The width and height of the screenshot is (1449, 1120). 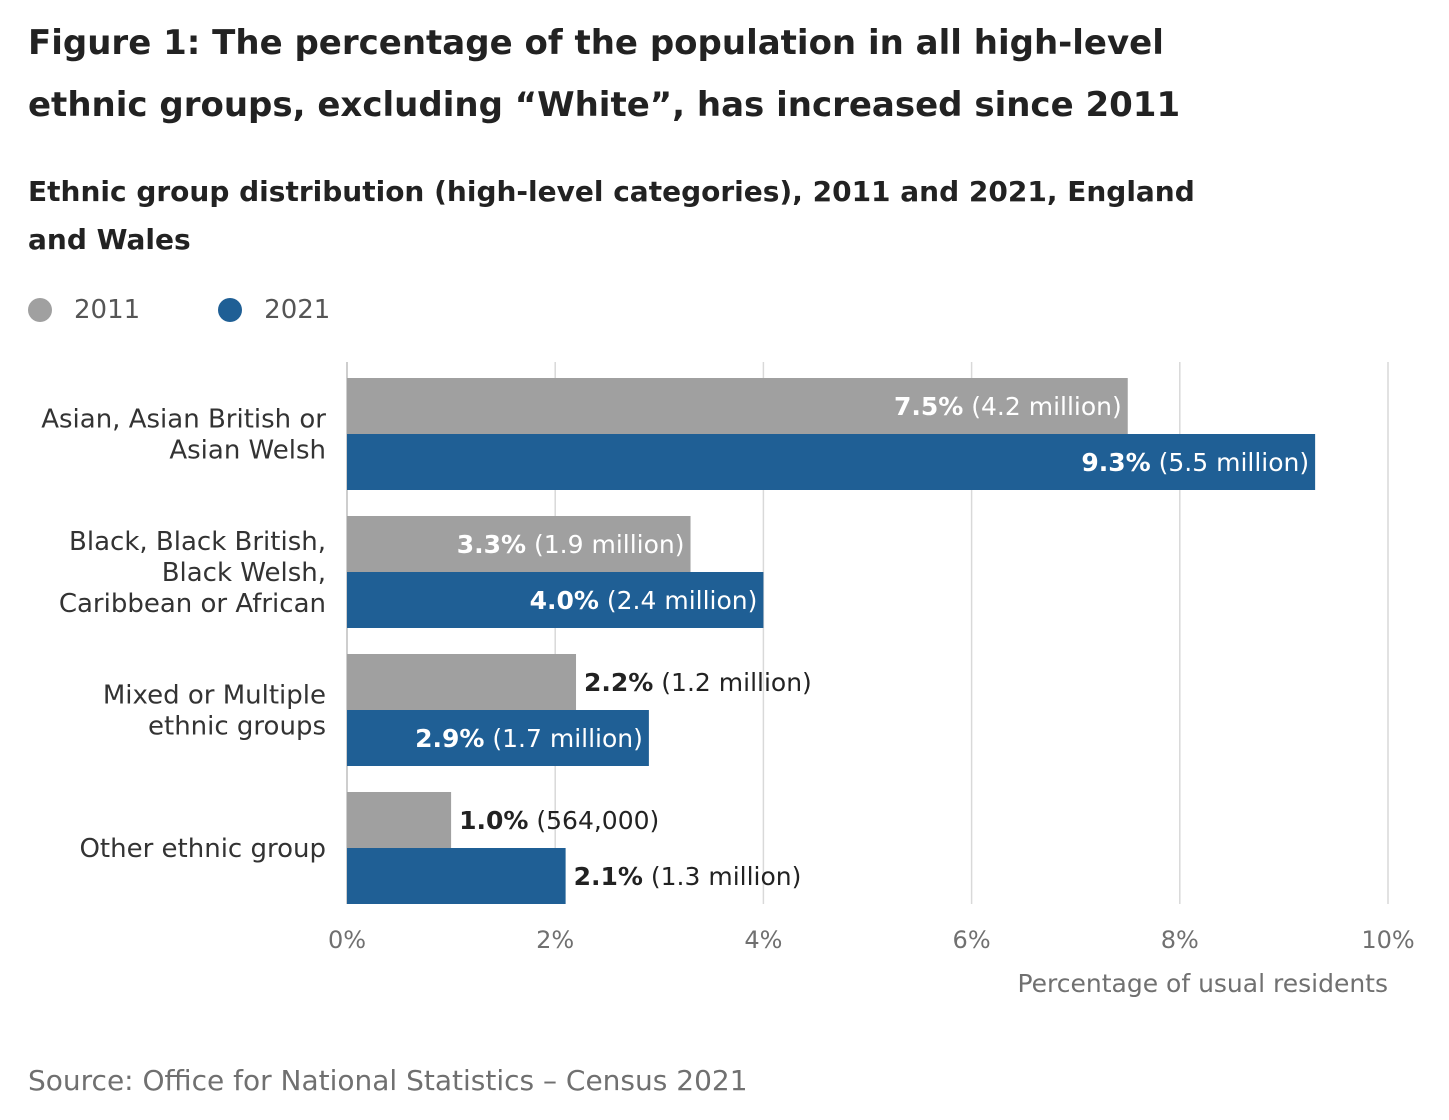 What do you see at coordinates (40, 310) in the screenshot?
I see `legend-dot-2011-icon` at bounding box center [40, 310].